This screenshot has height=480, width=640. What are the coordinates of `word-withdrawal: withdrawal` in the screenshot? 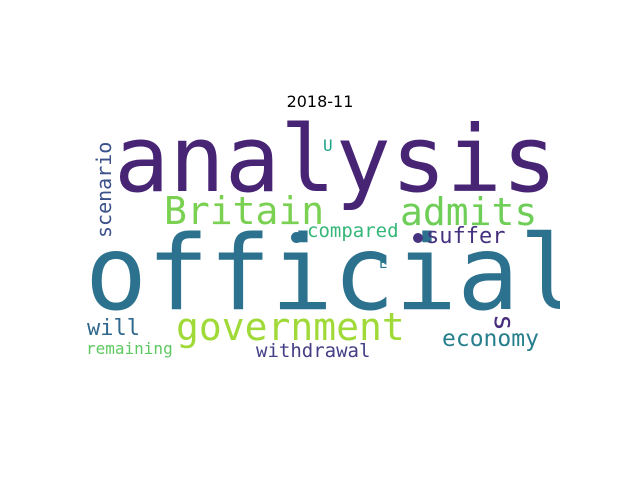 It's located at (313, 350).